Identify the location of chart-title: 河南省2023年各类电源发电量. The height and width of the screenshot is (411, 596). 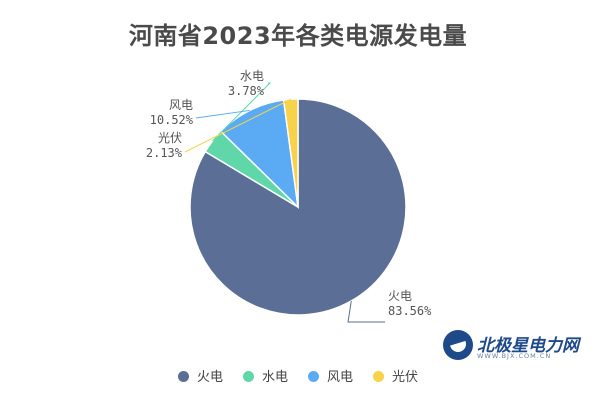
(298, 36).